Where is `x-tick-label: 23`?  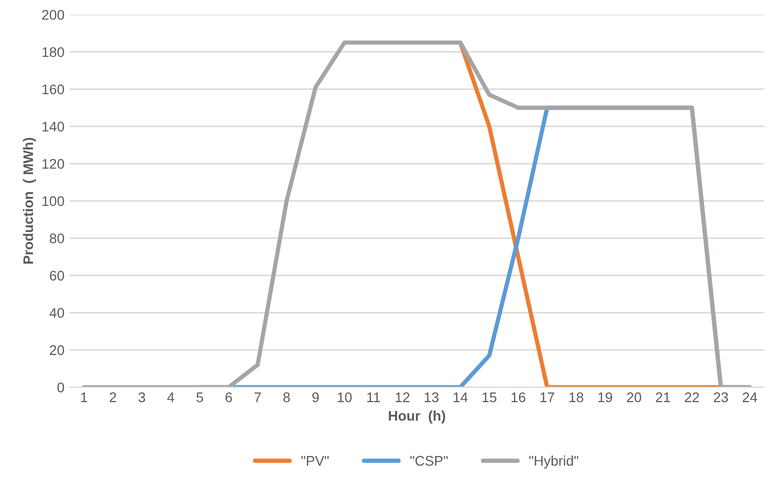 x-tick-label: 23 is located at coordinates (721, 397).